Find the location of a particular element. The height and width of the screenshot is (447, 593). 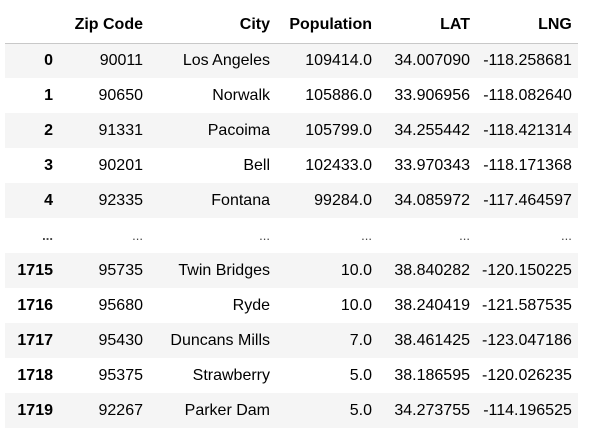

cell-zip: 95430 is located at coordinates (121, 340).